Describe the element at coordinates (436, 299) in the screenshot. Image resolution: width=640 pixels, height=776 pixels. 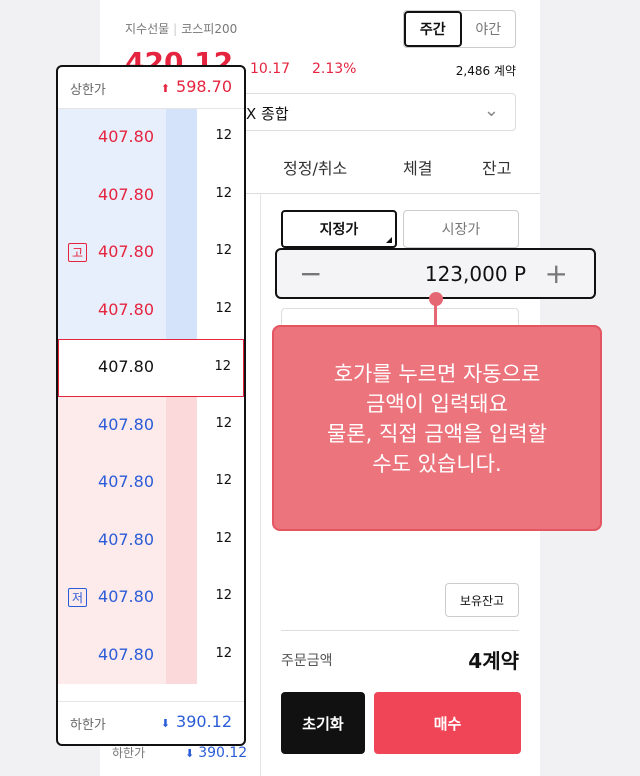
I see `tooltip-anchor-dot` at that location.